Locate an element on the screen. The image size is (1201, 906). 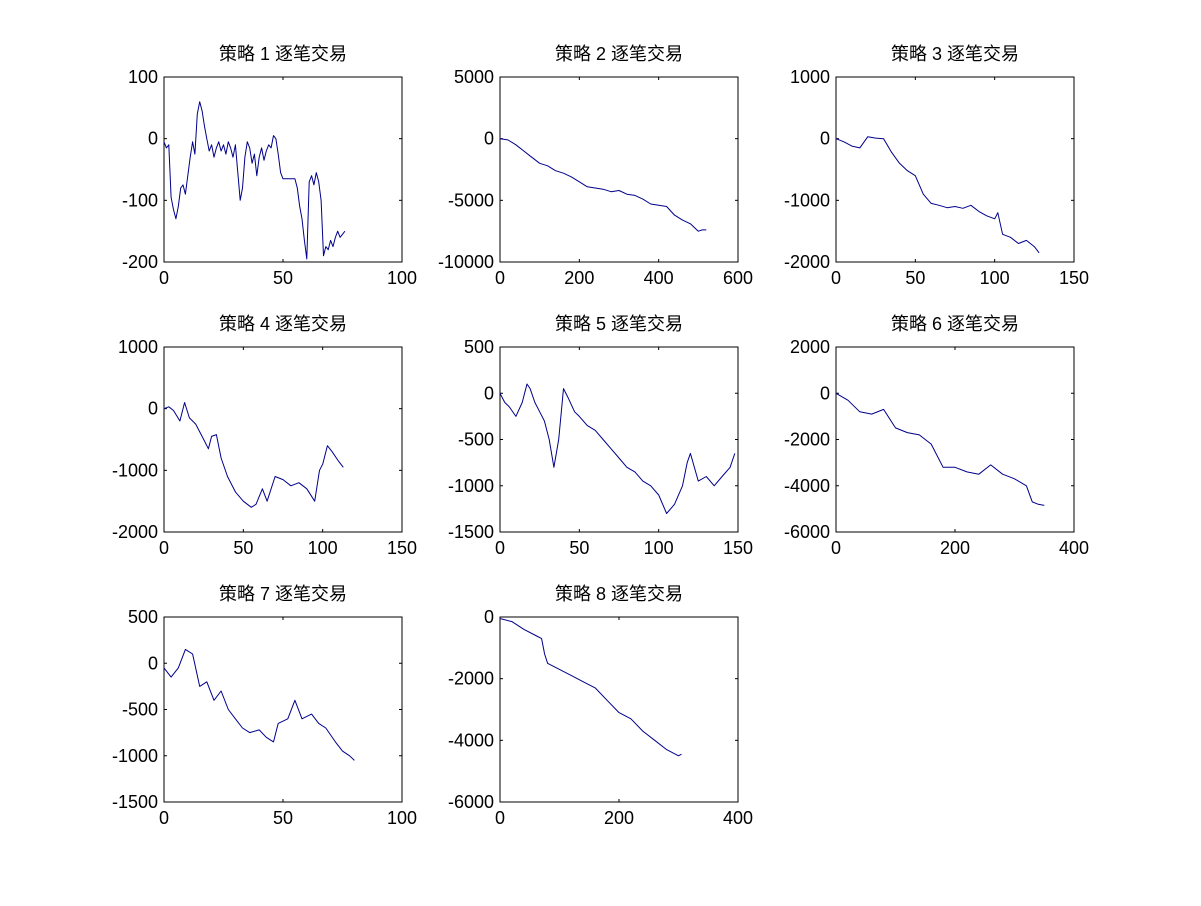
subplot-6: 策略 6 逐笔交易 0 200 400 2000 0 -2000 -4000 -6000 is located at coordinates (936, 436).